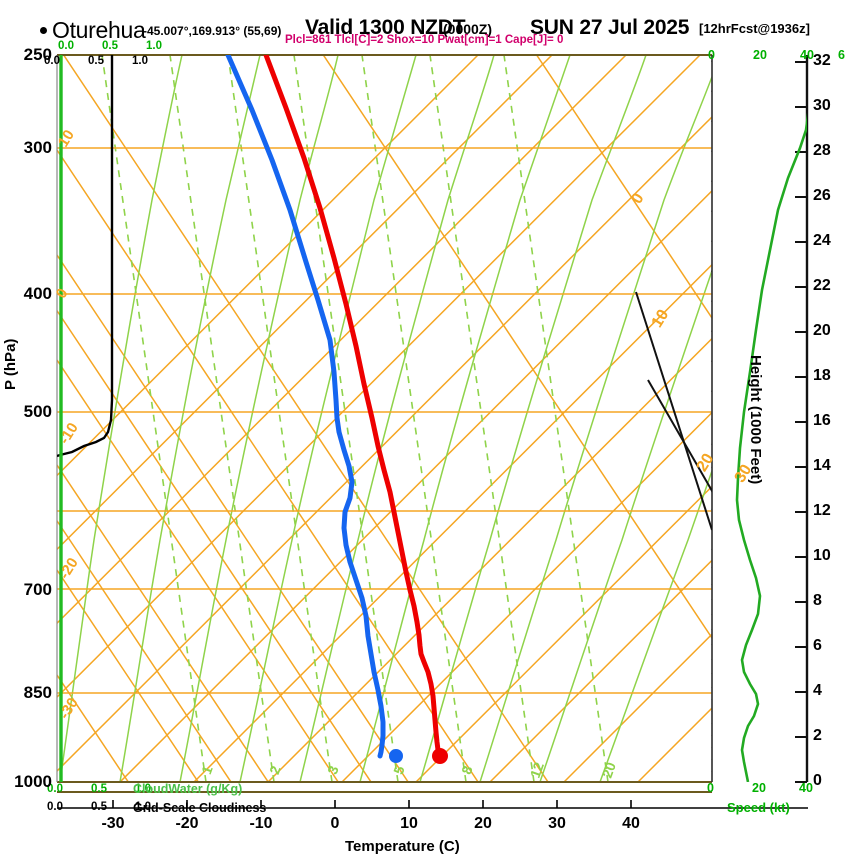 This screenshot has width=850, height=860. Describe the element at coordinates (140, 61) in the screenshot. I see `cloudiness-scale-top-2: 1.0` at that location.